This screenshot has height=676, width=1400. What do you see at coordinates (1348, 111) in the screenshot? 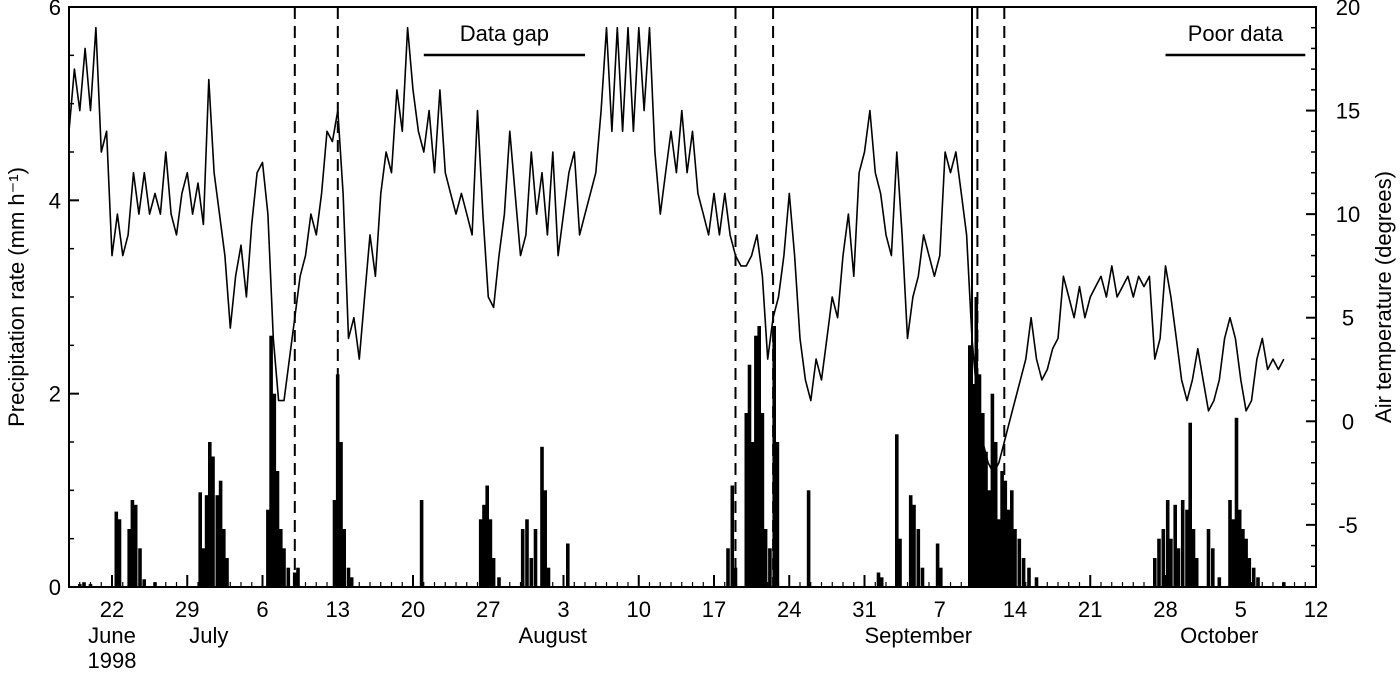
I see `y-tick-label-right: 15` at bounding box center [1348, 111].